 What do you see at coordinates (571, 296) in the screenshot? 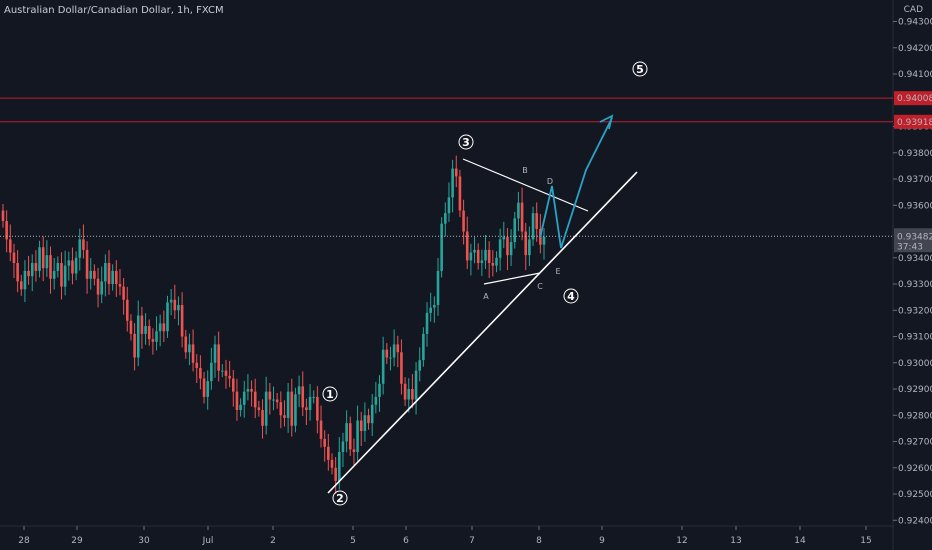
I see `wave-label: 4` at bounding box center [571, 296].